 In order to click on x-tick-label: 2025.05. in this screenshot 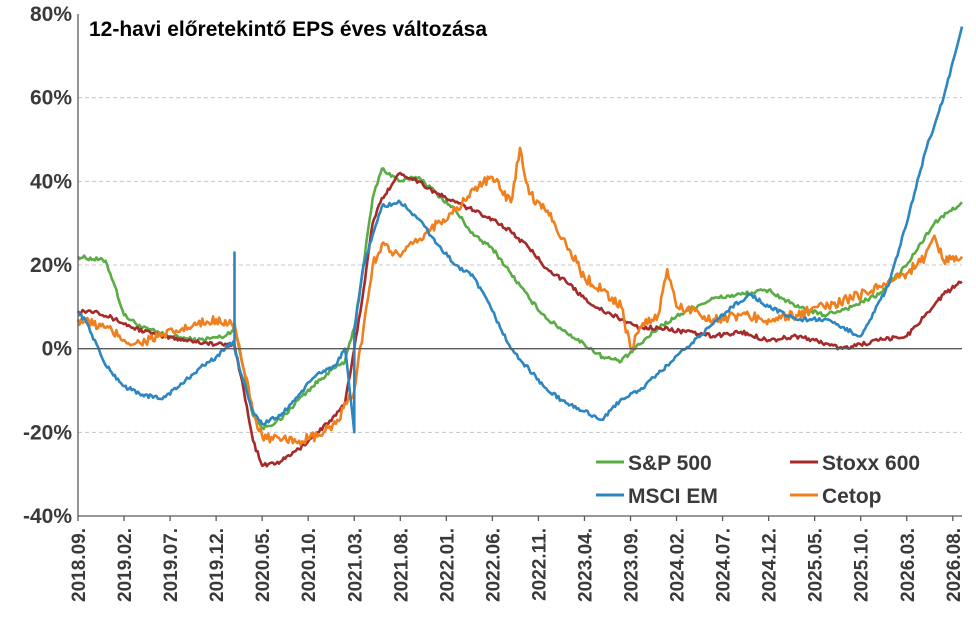, I will do `click(816, 565)`.